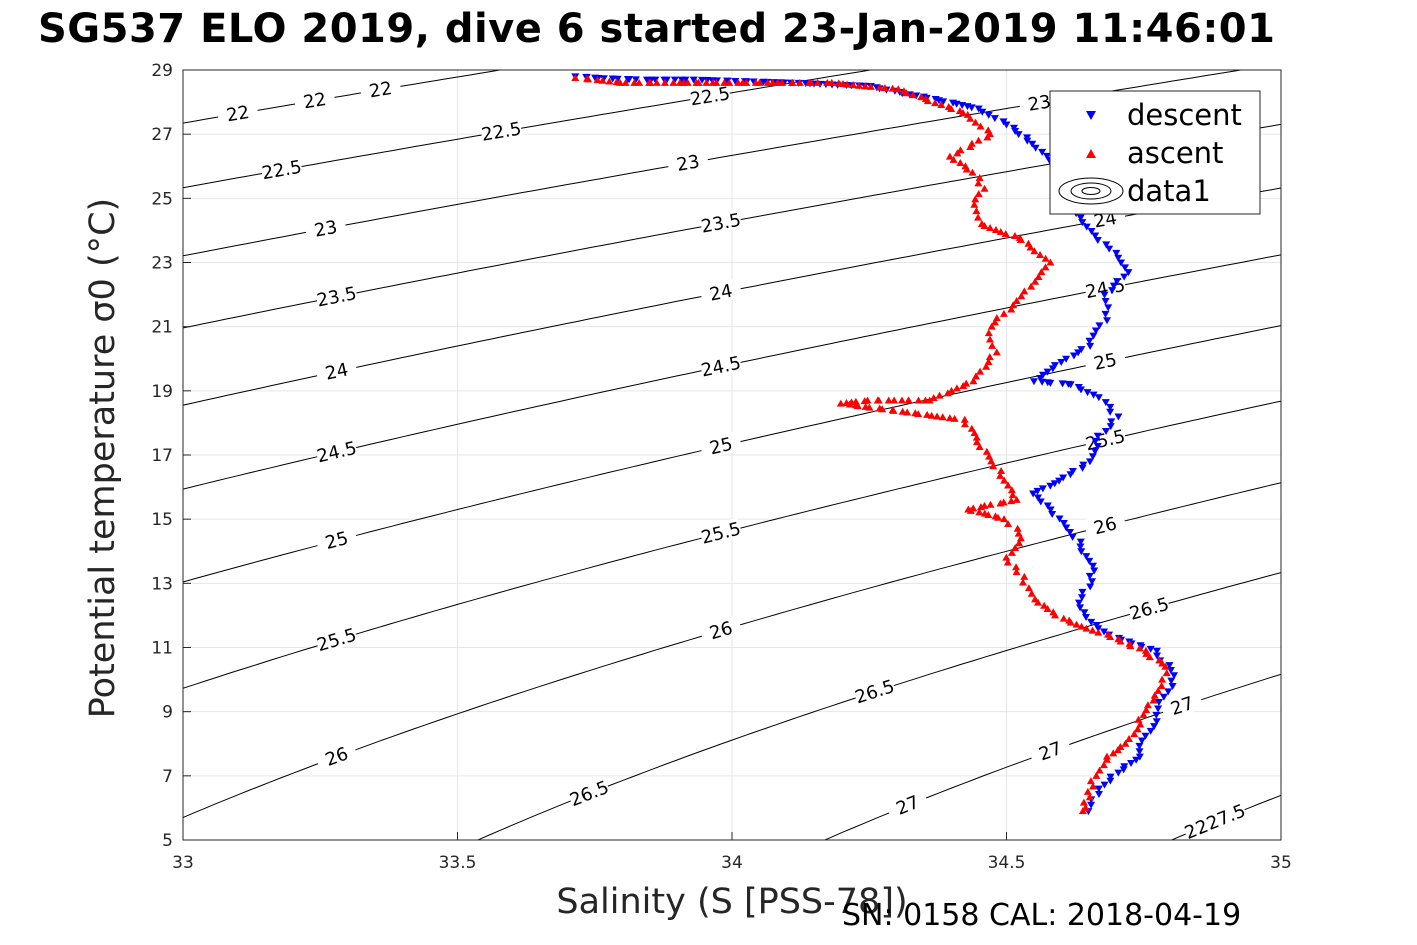  Describe the element at coordinates (162, 135) in the screenshot. I see `y-tick-label: 27` at that location.